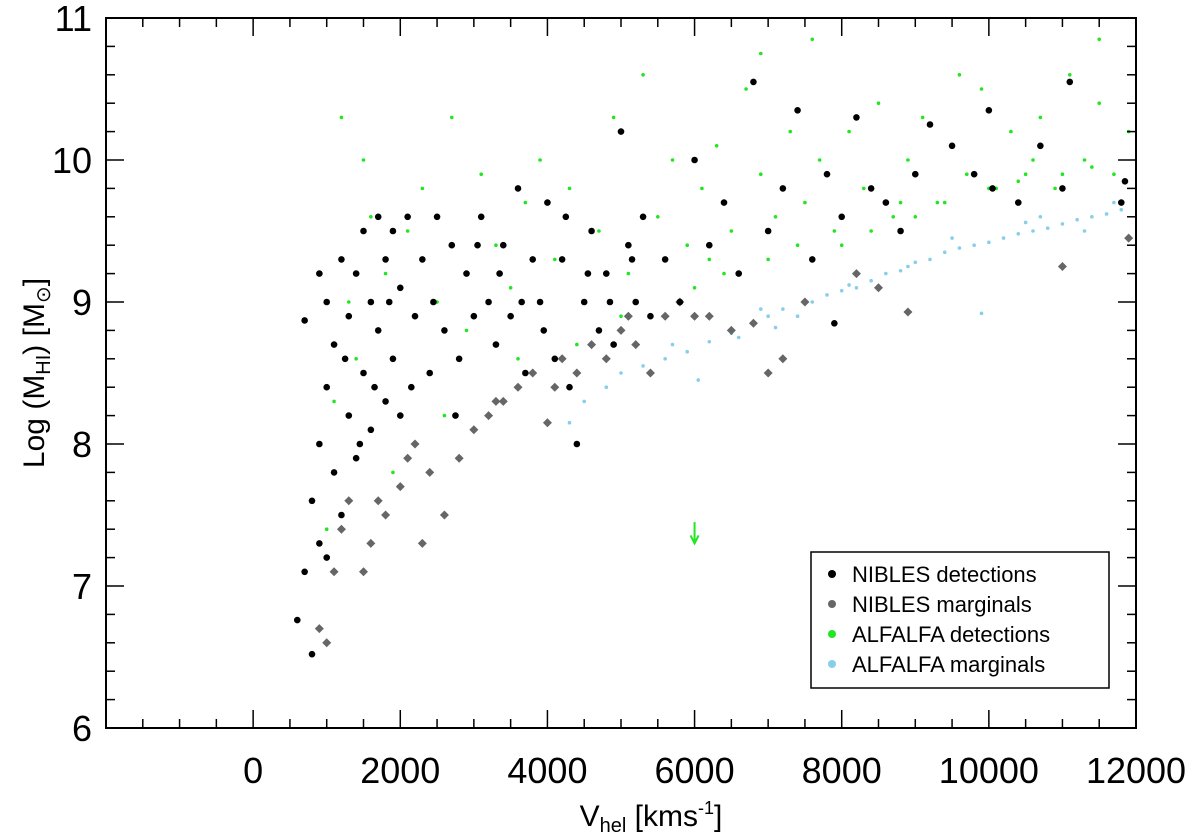 The width and height of the screenshot is (1200, 840). What do you see at coordinates (832, 604) in the screenshot?
I see `legend-marker-nibles-marginals` at bounding box center [832, 604].